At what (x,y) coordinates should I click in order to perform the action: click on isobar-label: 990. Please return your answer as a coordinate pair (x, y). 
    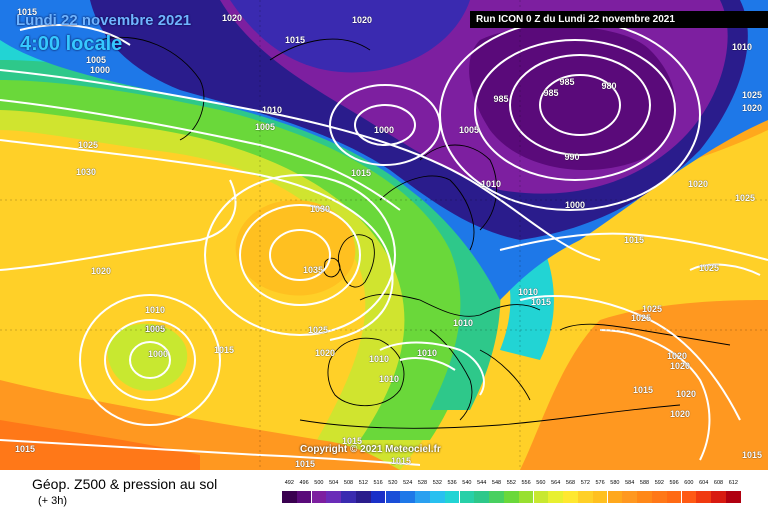
    Looking at the image, I should click on (572, 157).